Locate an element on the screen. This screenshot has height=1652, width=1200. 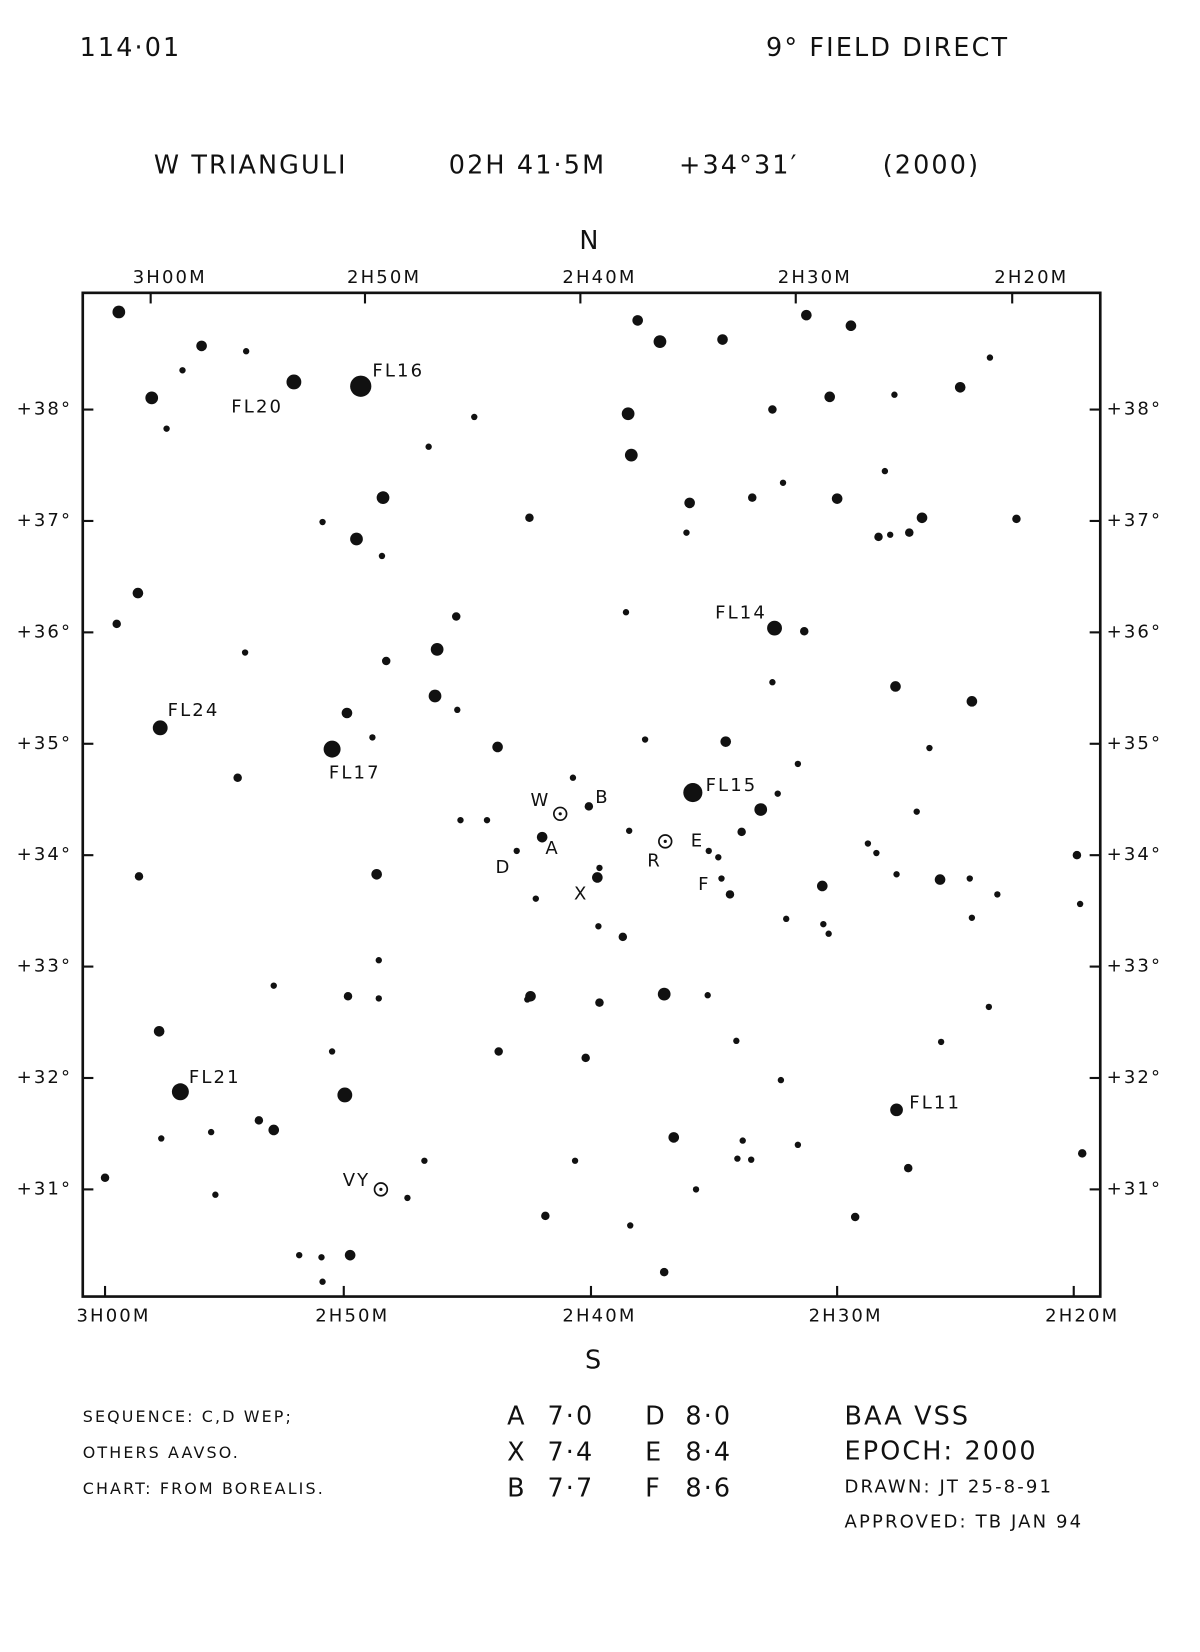
variable-star-center is located at coordinates (560, 814).